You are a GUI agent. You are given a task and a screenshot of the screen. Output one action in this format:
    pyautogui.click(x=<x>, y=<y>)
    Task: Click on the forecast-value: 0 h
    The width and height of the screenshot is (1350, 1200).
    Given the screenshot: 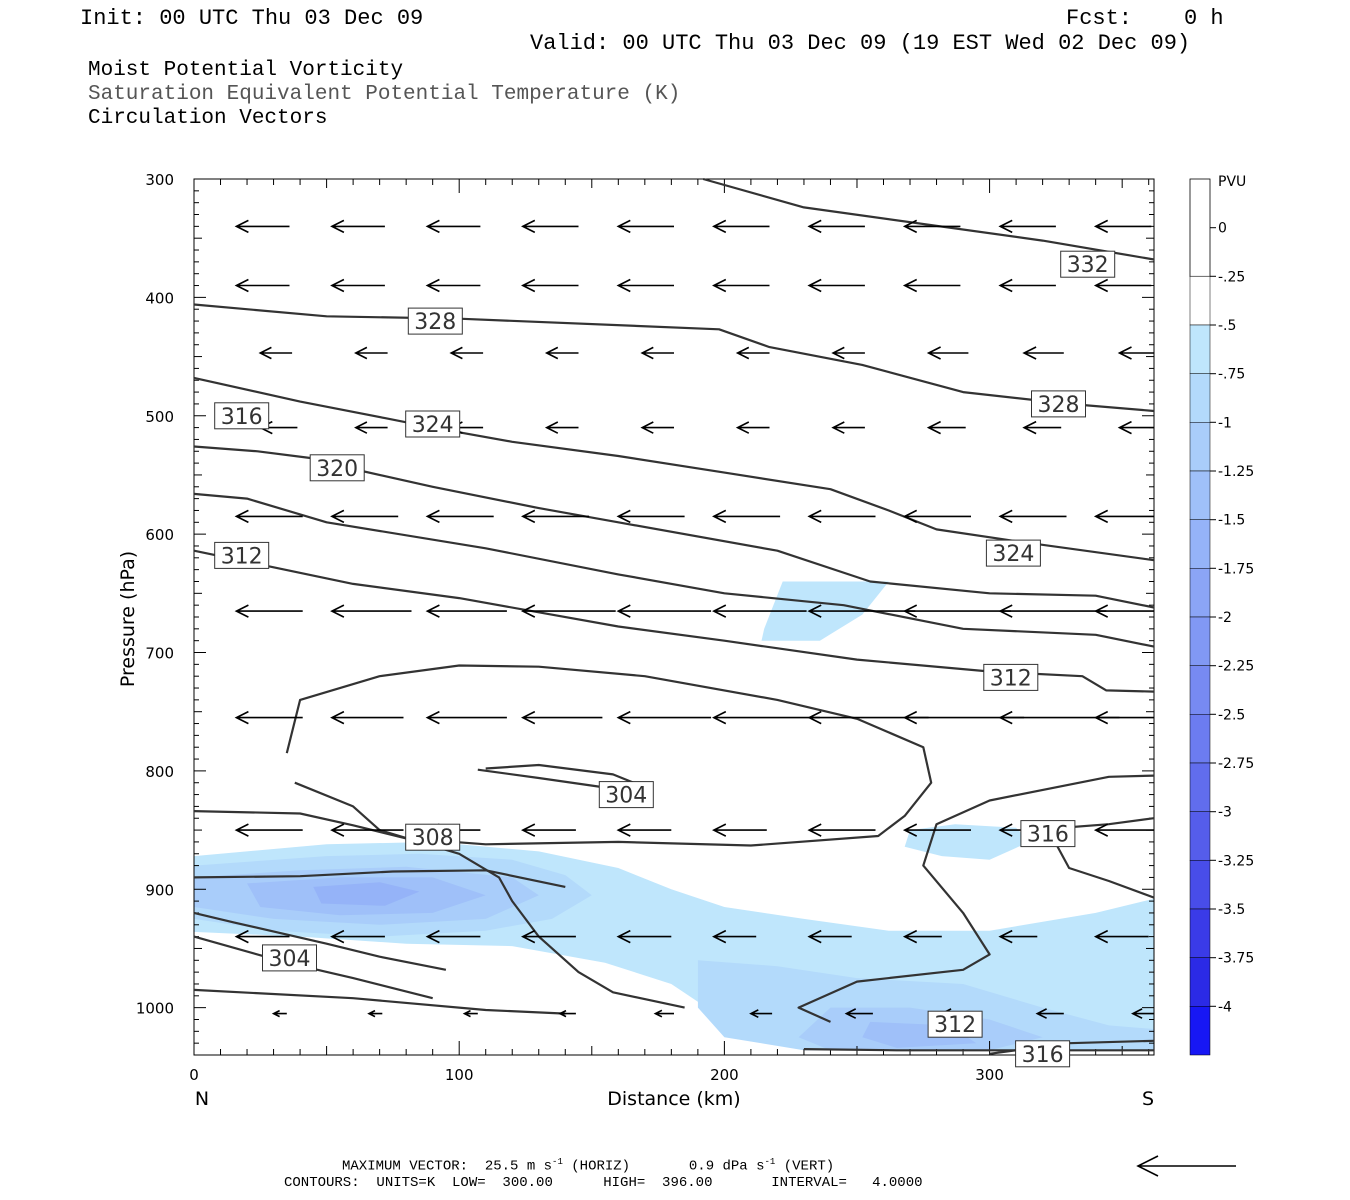 What is the action you would take?
    pyautogui.click(x=1204, y=18)
    